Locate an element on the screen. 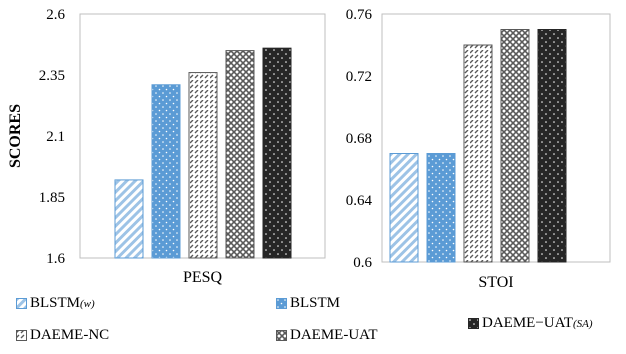  y-tick-label: 2.6 is located at coordinates (55, 15).